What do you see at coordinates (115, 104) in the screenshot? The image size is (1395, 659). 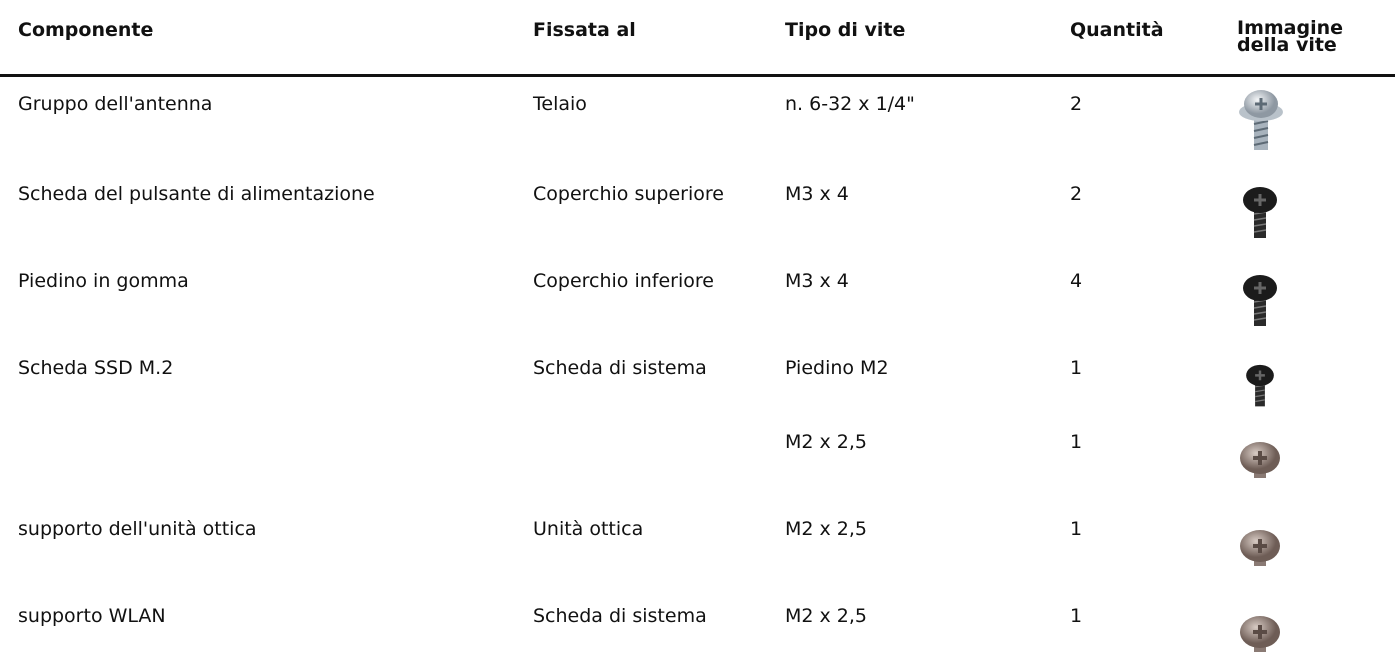 I see `component-cell: Gruppo dell'antenna` at bounding box center [115, 104].